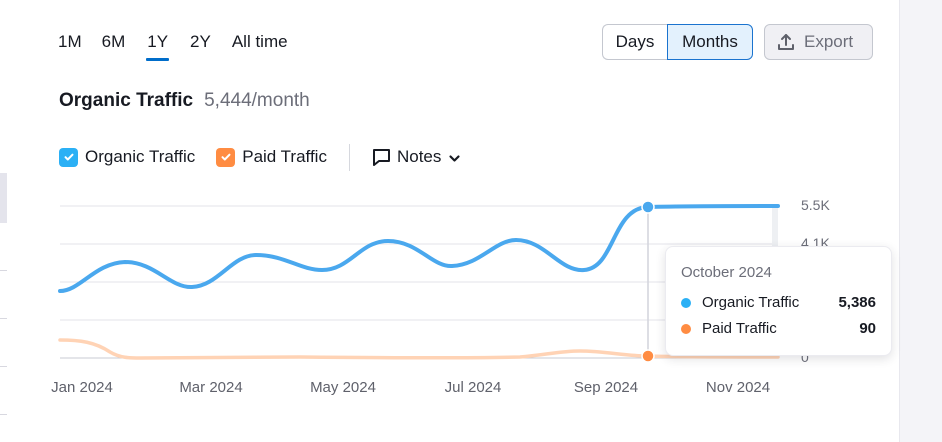  What do you see at coordinates (739, 328) in the screenshot?
I see `tooltip-label: Paid Traffic` at bounding box center [739, 328].